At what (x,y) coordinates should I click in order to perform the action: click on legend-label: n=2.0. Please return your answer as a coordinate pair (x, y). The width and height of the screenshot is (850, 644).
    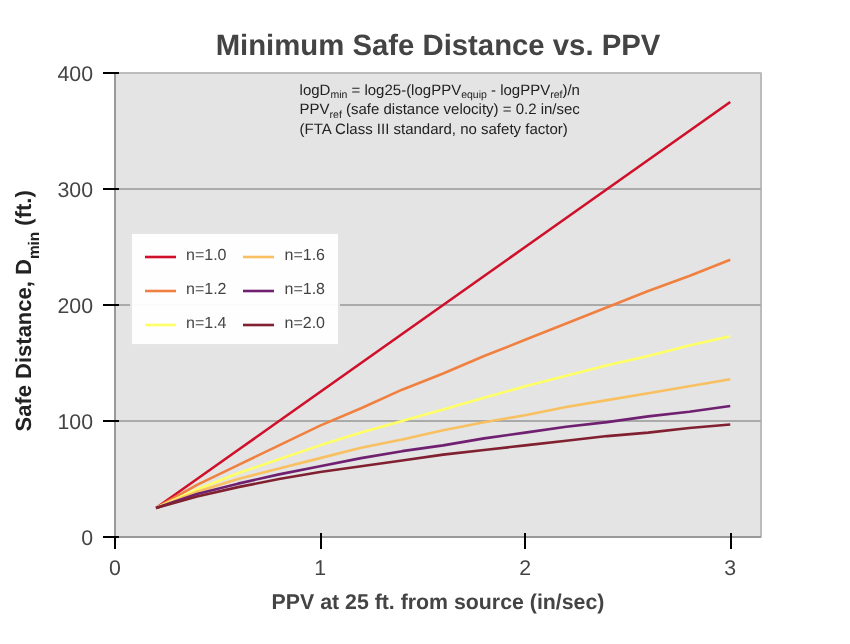
    Looking at the image, I should click on (304, 323).